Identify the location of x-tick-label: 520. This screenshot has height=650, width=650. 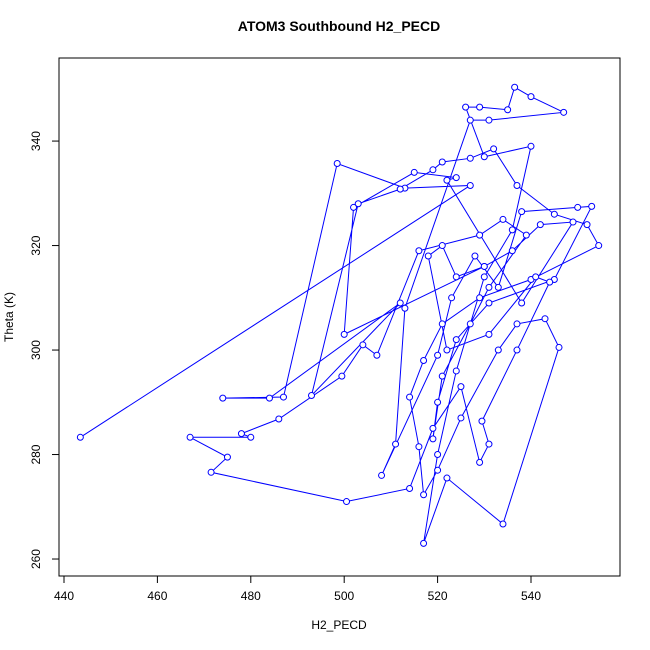
(438, 596).